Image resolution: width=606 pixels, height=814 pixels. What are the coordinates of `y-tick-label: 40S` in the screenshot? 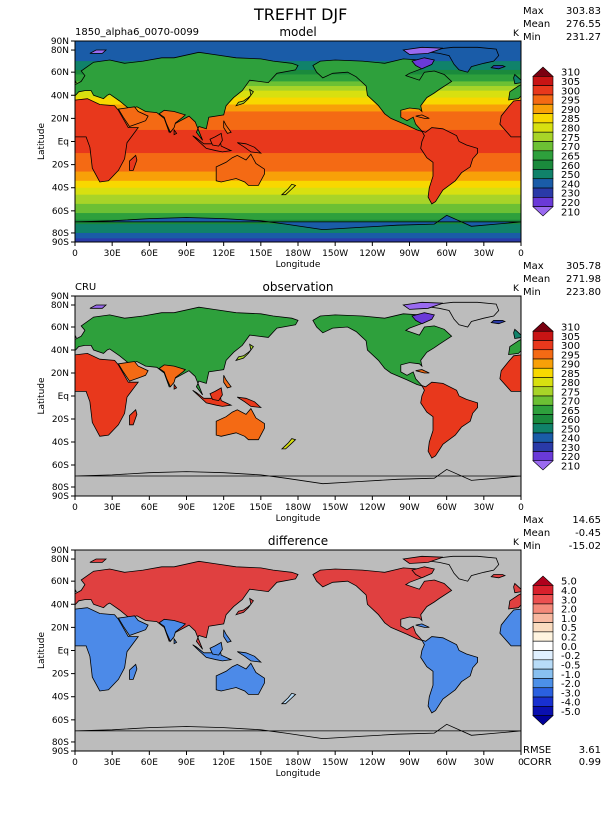 It's located at (60, 443).